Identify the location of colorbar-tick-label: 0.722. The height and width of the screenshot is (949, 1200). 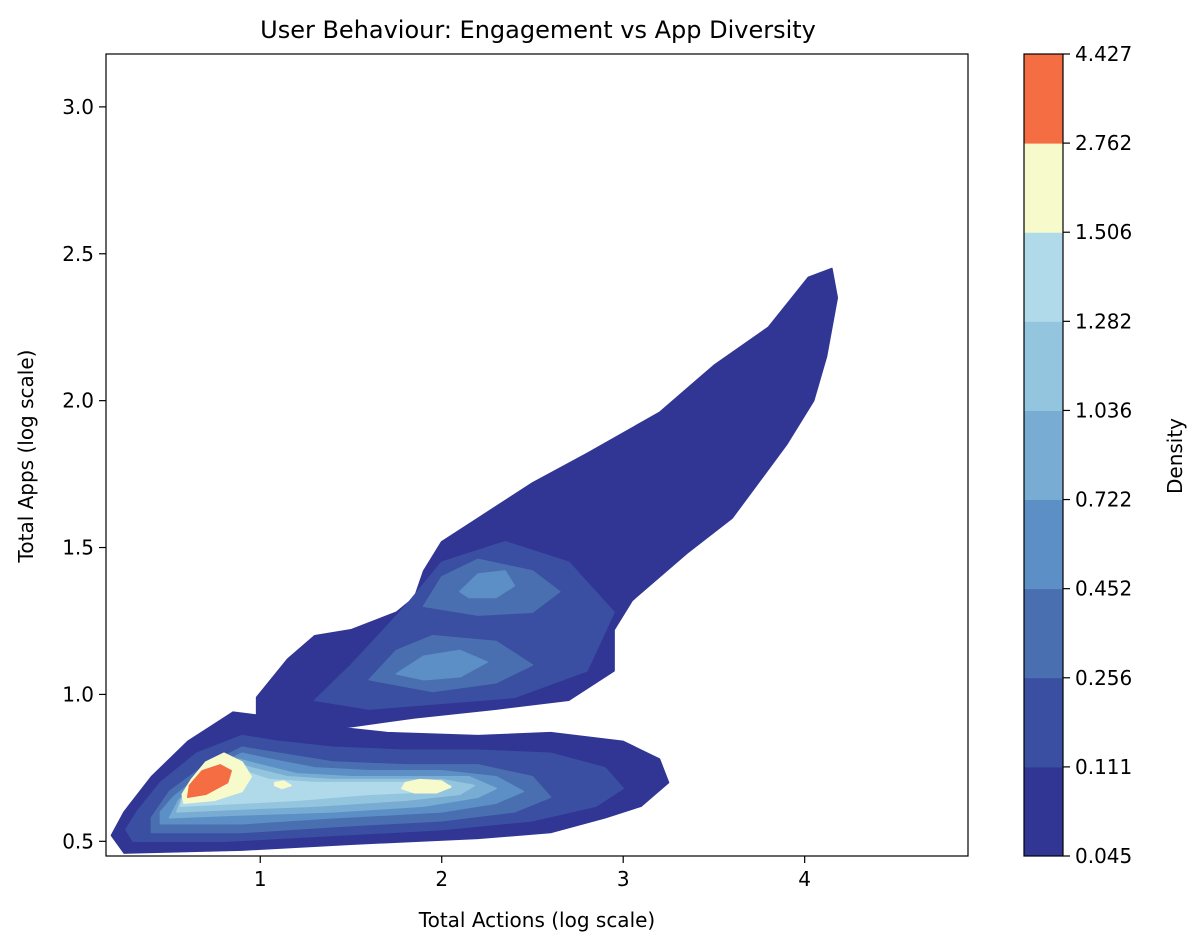
(1103, 500).